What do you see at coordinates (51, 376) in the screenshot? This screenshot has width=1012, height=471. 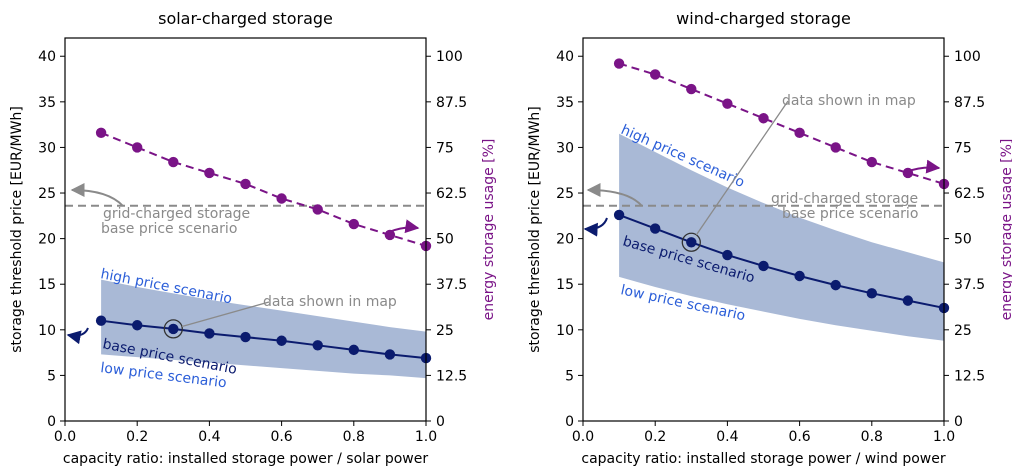 I see `y-tick-label: 5` at bounding box center [51, 376].